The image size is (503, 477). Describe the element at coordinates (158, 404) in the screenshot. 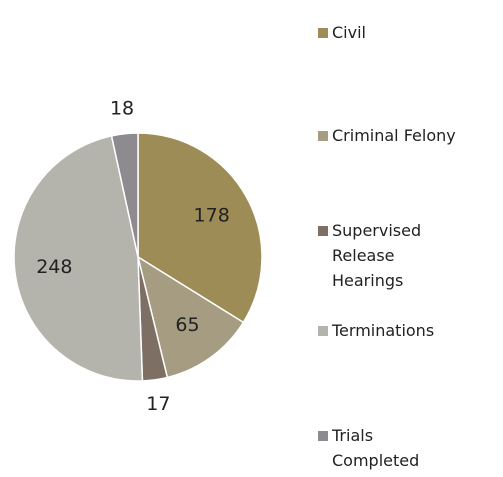

I see `data-label: 17` at that location.